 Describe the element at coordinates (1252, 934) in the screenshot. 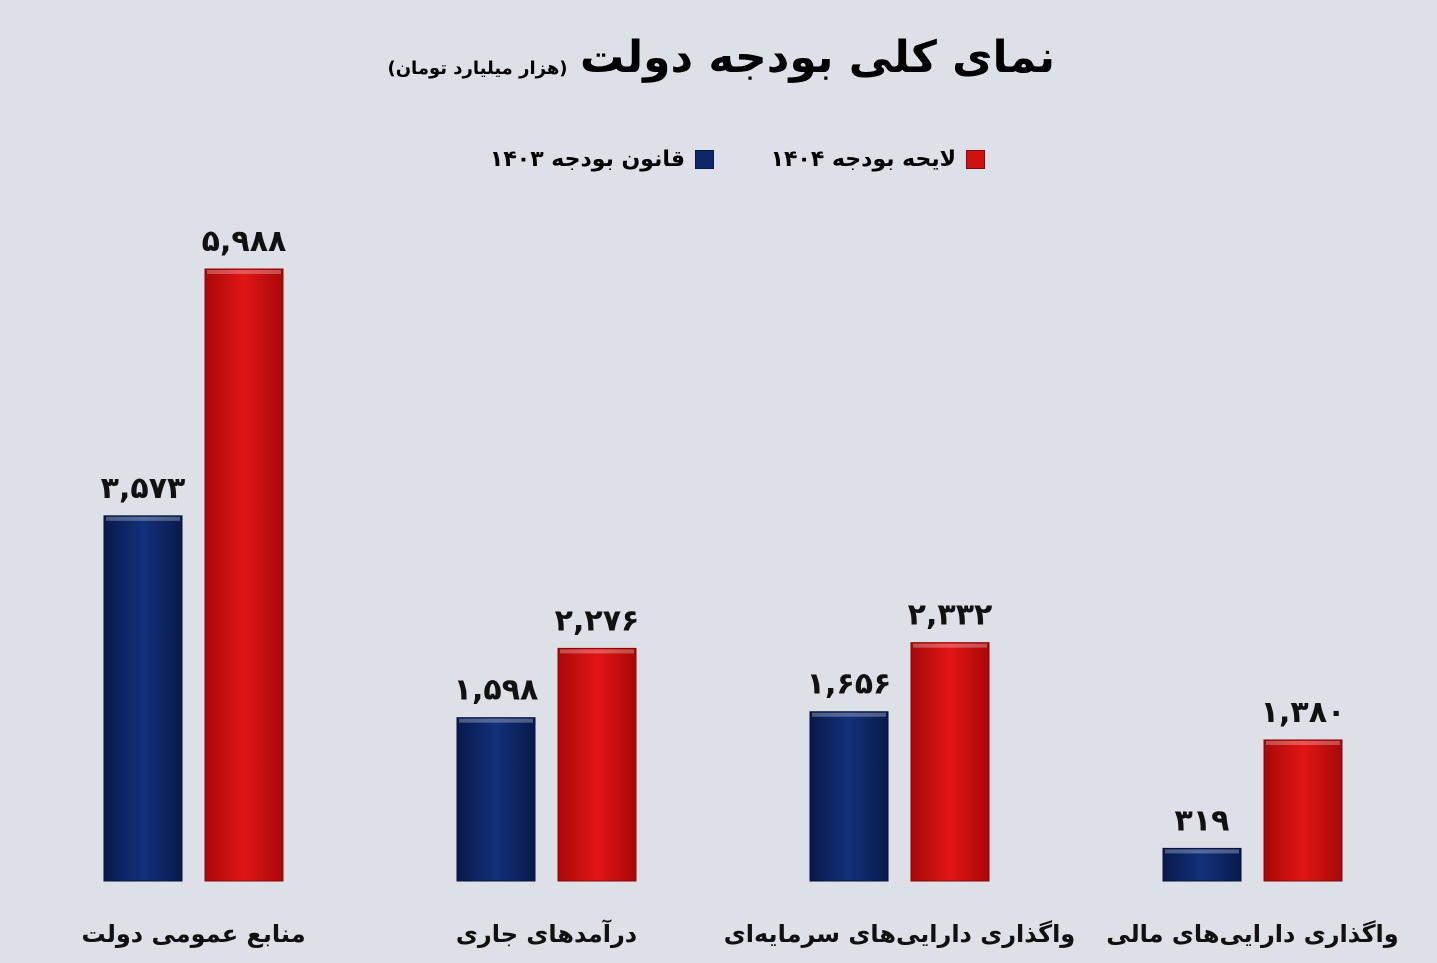

I see `category-label-4: واگذاری دارایی‌های مالی` at that location.